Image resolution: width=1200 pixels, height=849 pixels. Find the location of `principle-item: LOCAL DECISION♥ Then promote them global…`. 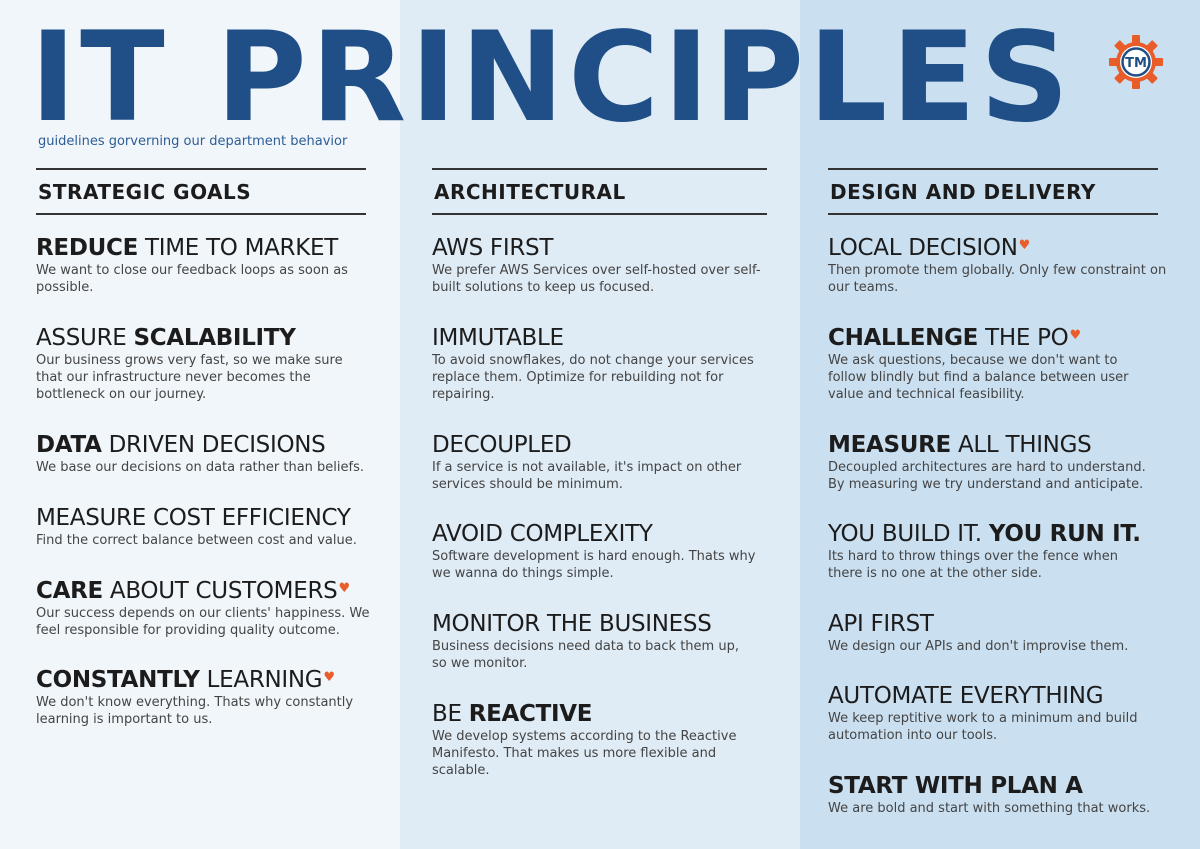

principle-item: LOCAL DECISION♥ Then promote them global… is located at coordinates (1000, 265).